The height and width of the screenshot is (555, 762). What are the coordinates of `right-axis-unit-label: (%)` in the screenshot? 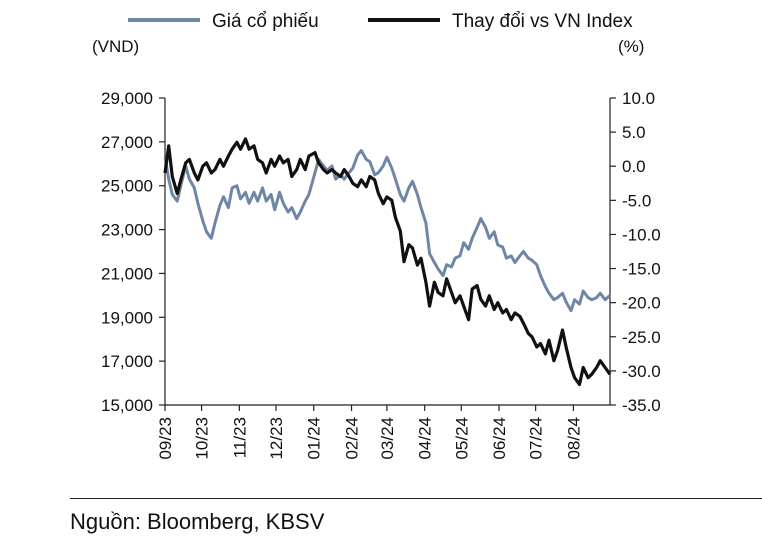 It's located at (631, 46).